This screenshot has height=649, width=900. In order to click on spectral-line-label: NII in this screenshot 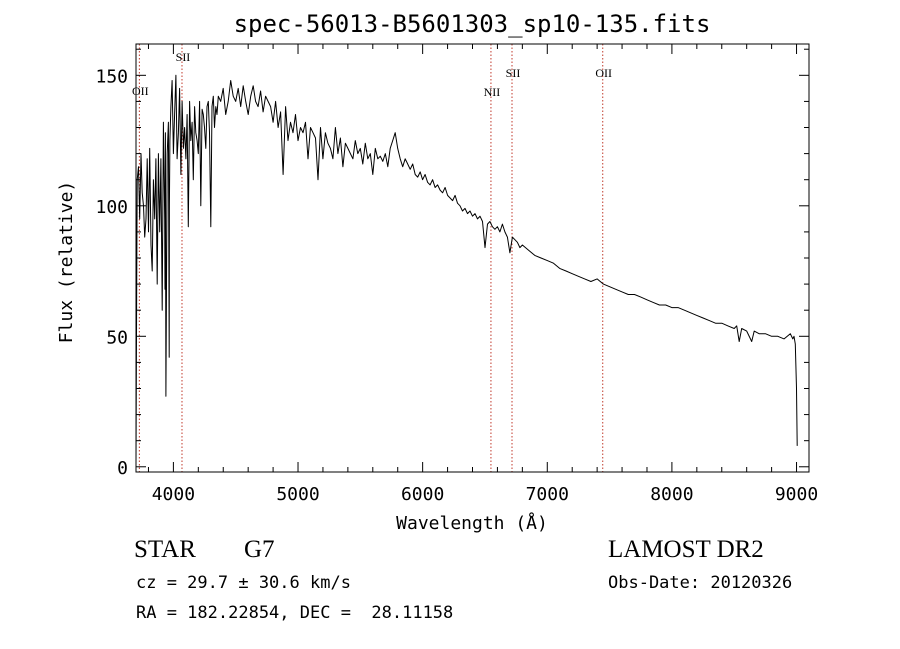, I will do `click(492, 92)`.